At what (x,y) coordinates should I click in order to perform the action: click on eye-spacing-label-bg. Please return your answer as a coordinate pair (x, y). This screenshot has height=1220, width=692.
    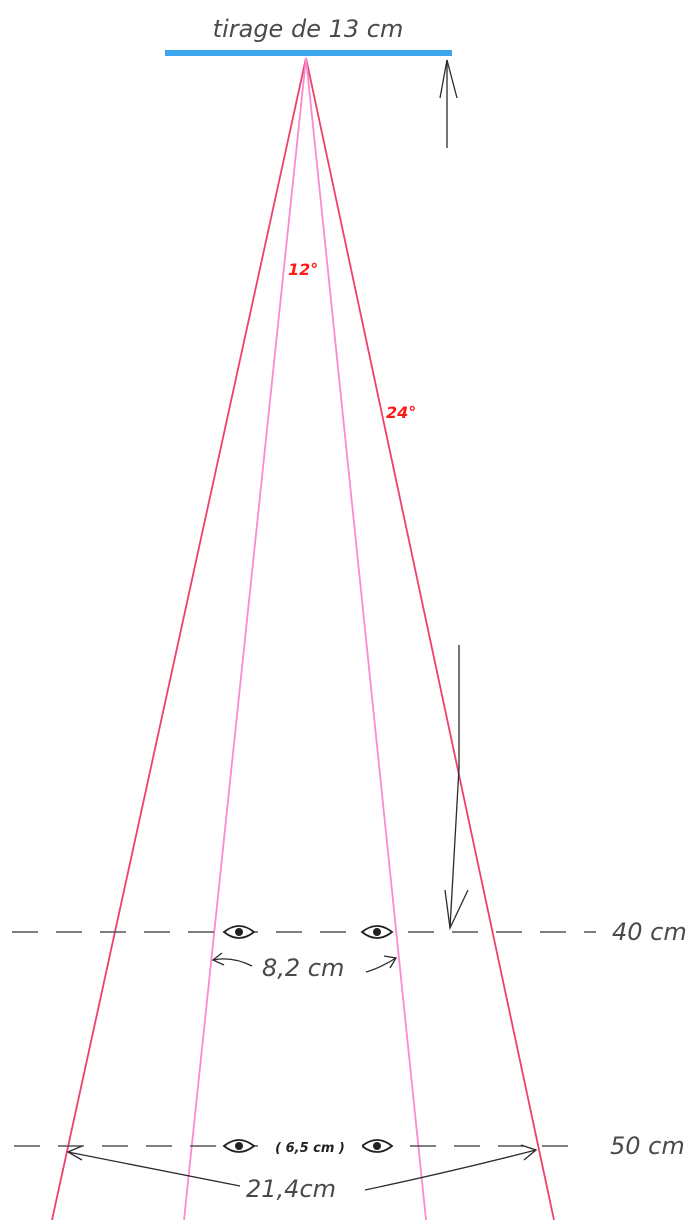
    Looking at the image, I should click on (310, 1146).